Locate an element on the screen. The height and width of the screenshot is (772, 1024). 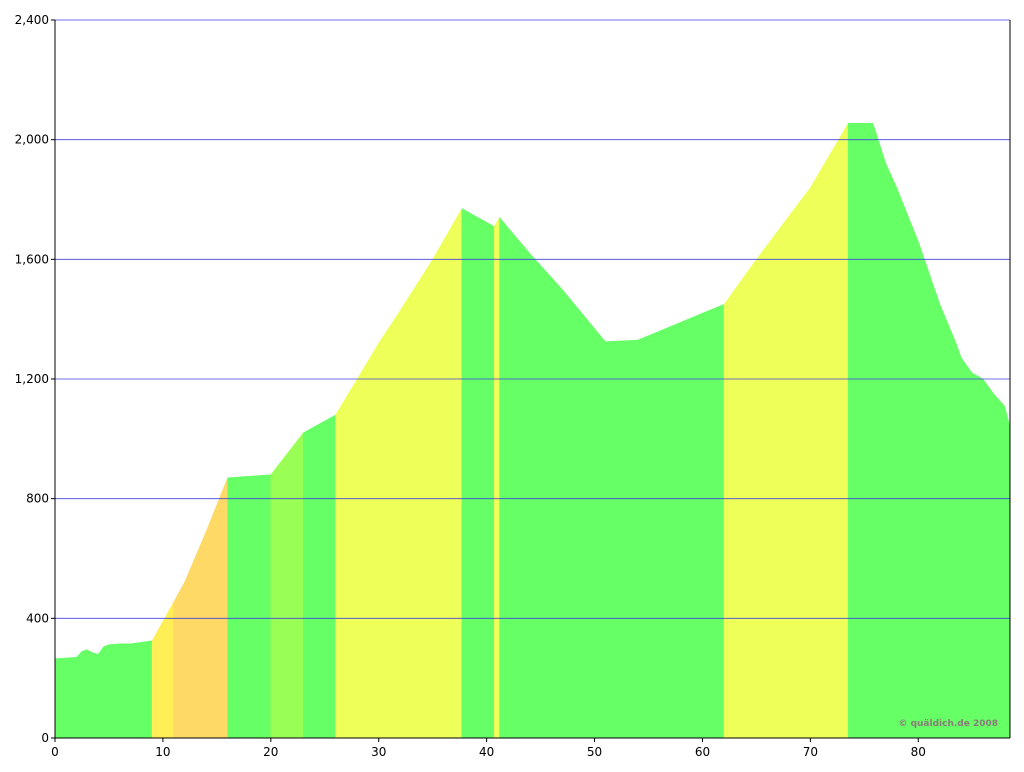
x-tick-label: 50 is located at coordinates (594, 752).